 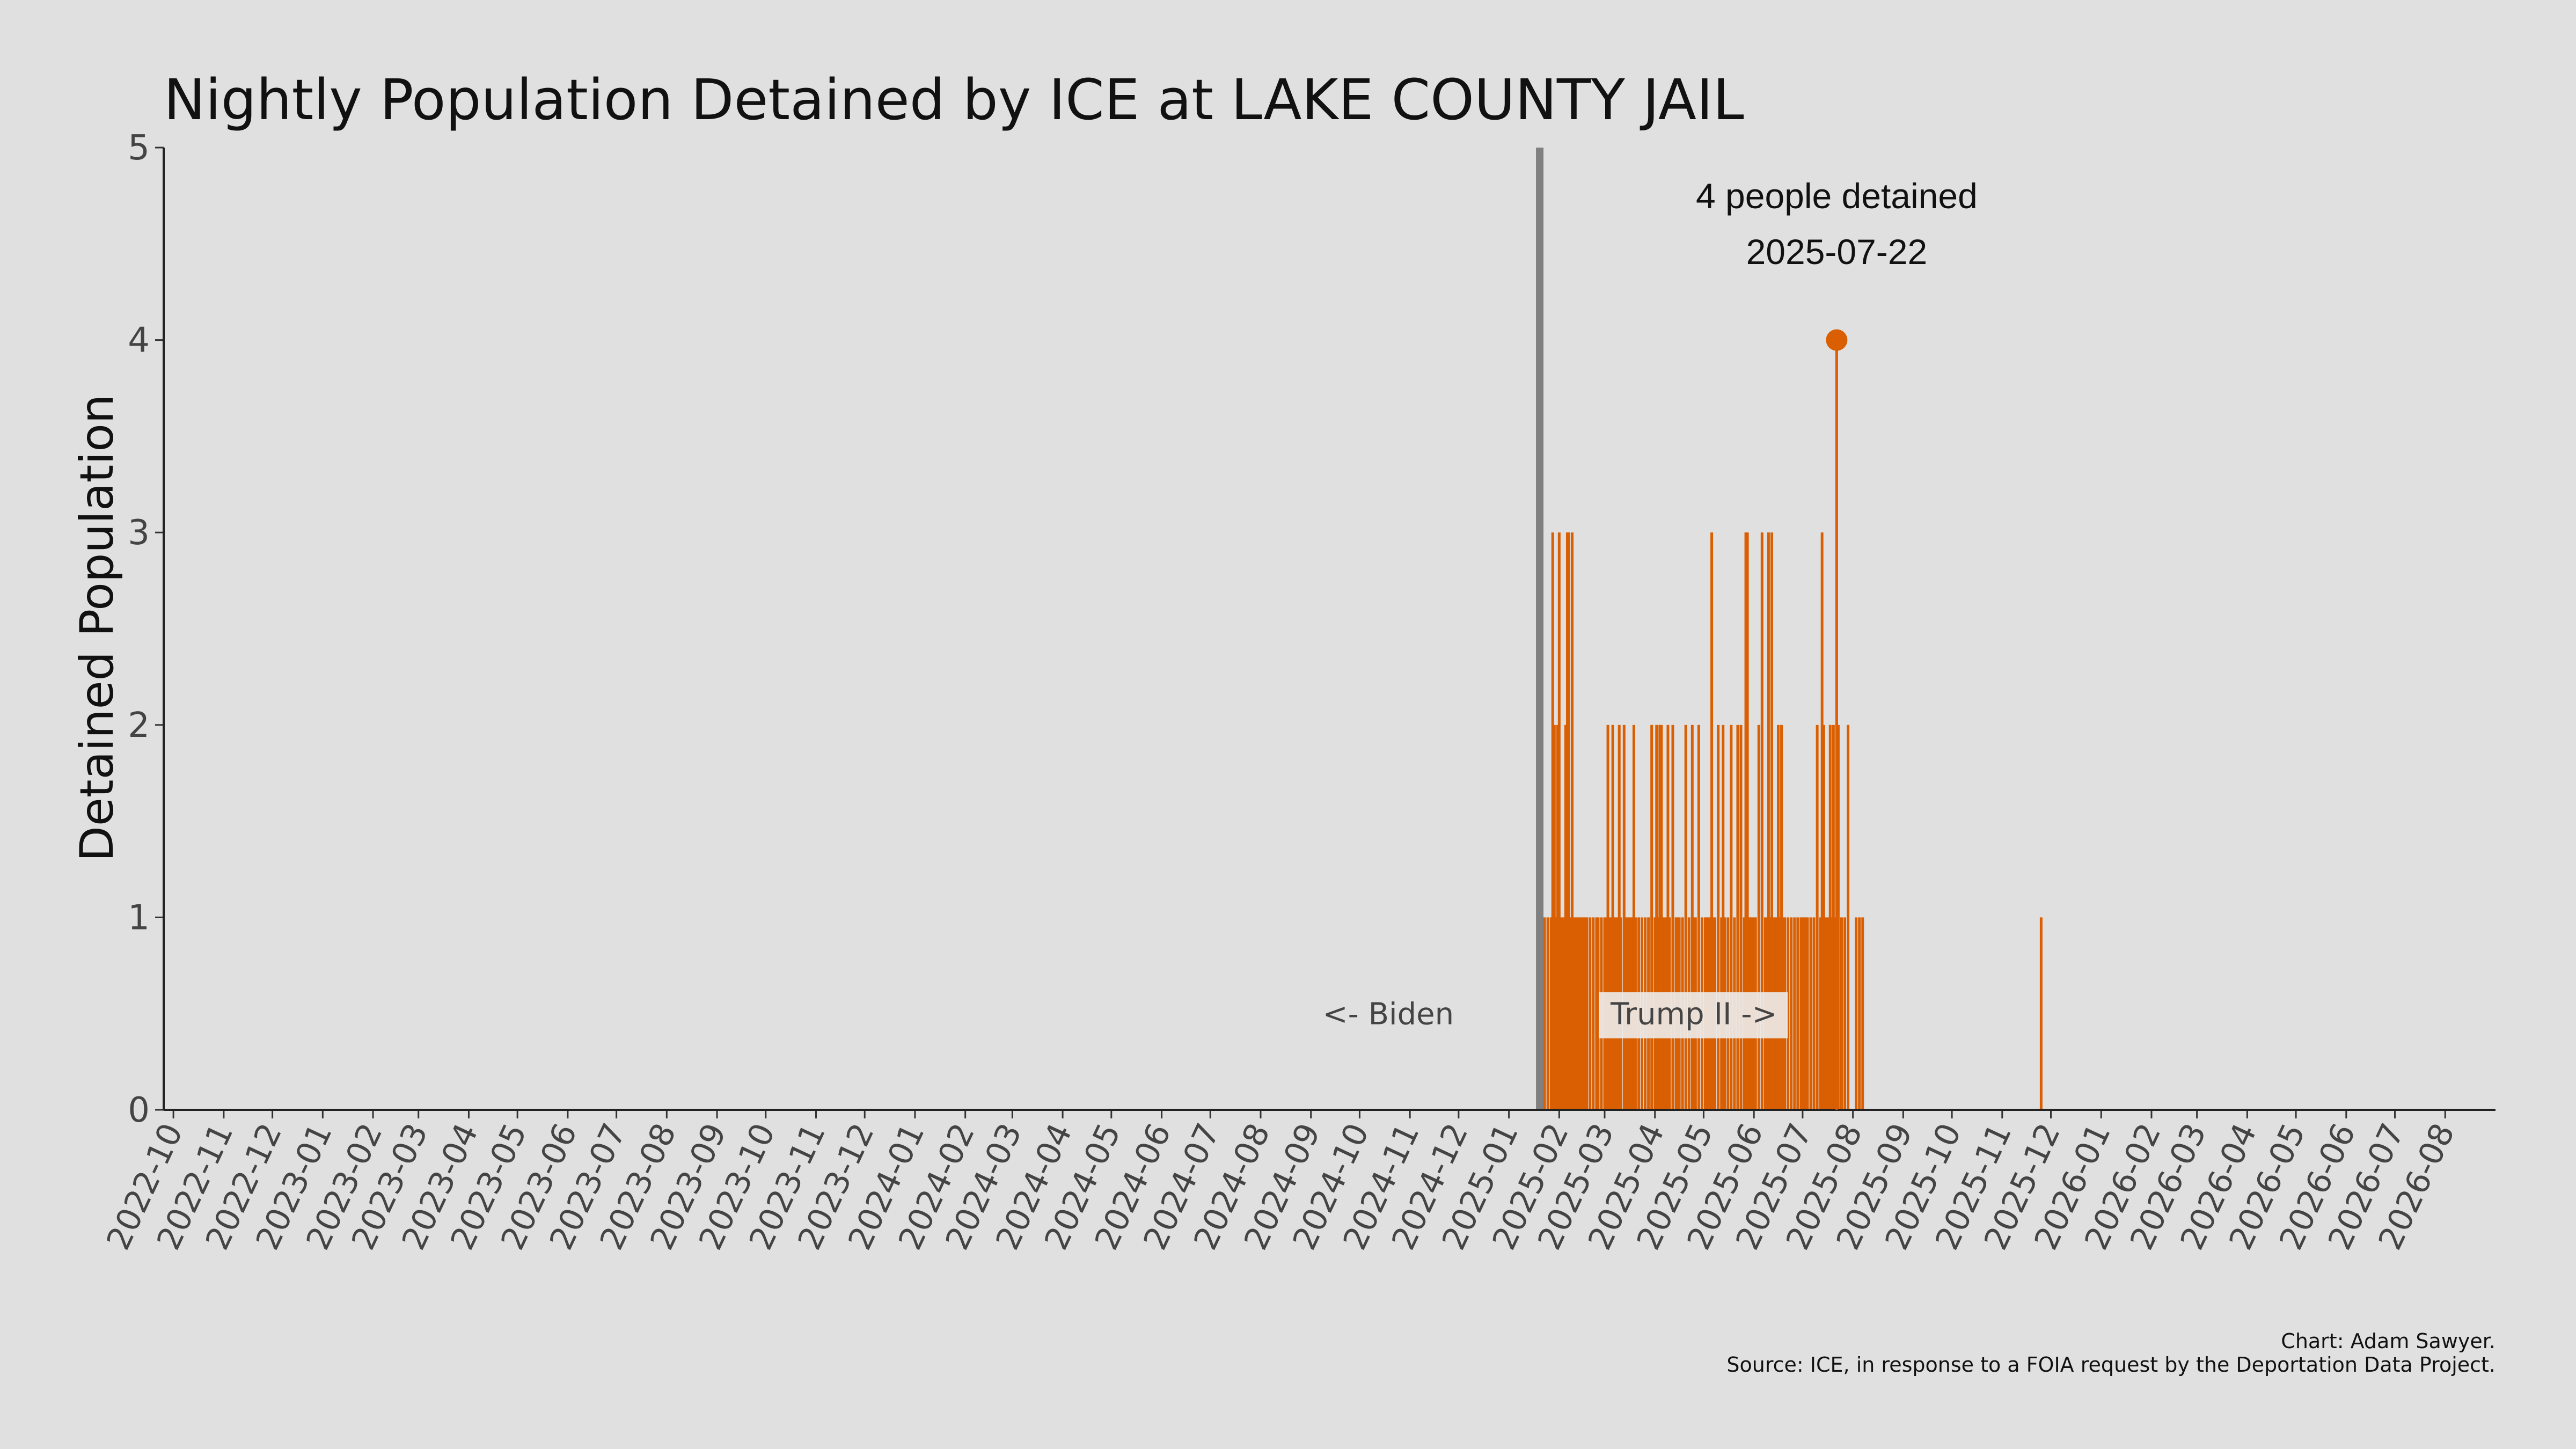 I want to click on peak-marker, so click(x=1837, y=340).